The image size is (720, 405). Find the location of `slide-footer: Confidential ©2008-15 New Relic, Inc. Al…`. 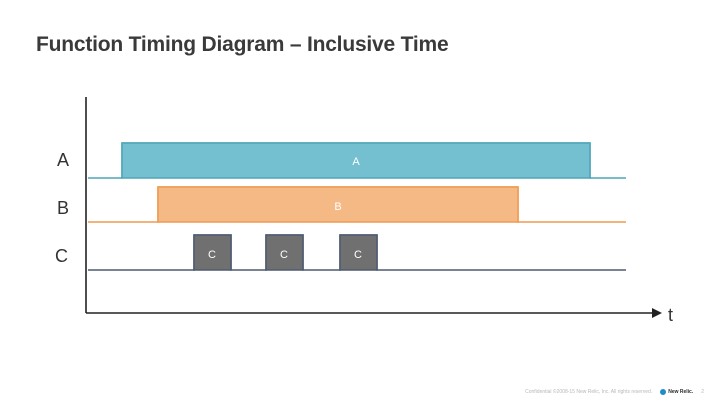

slide-footer: Confidential ©2008-15 New Relic, Inc. Al… is located at coordinates (614, 392).